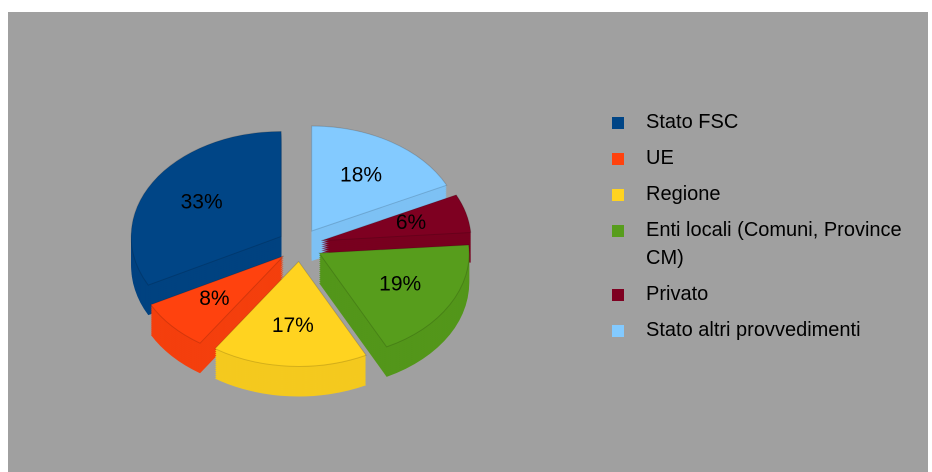  I want to click on legend-label: Enti locali (Comuni, Province CM), so click(774, 244).